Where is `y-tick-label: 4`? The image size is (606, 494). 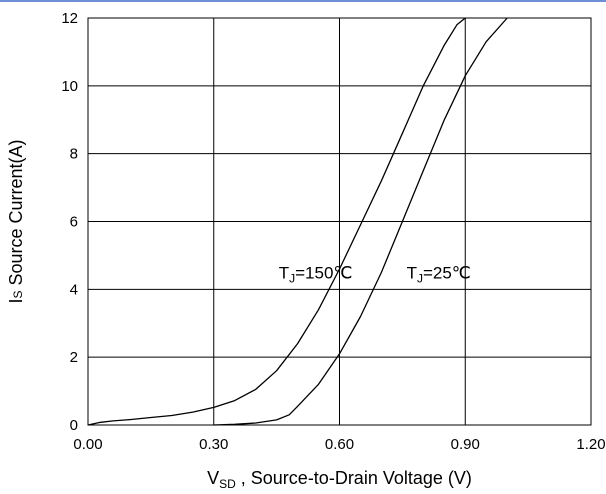 y-tick-label: 4 is located at coordinates (74, 289).